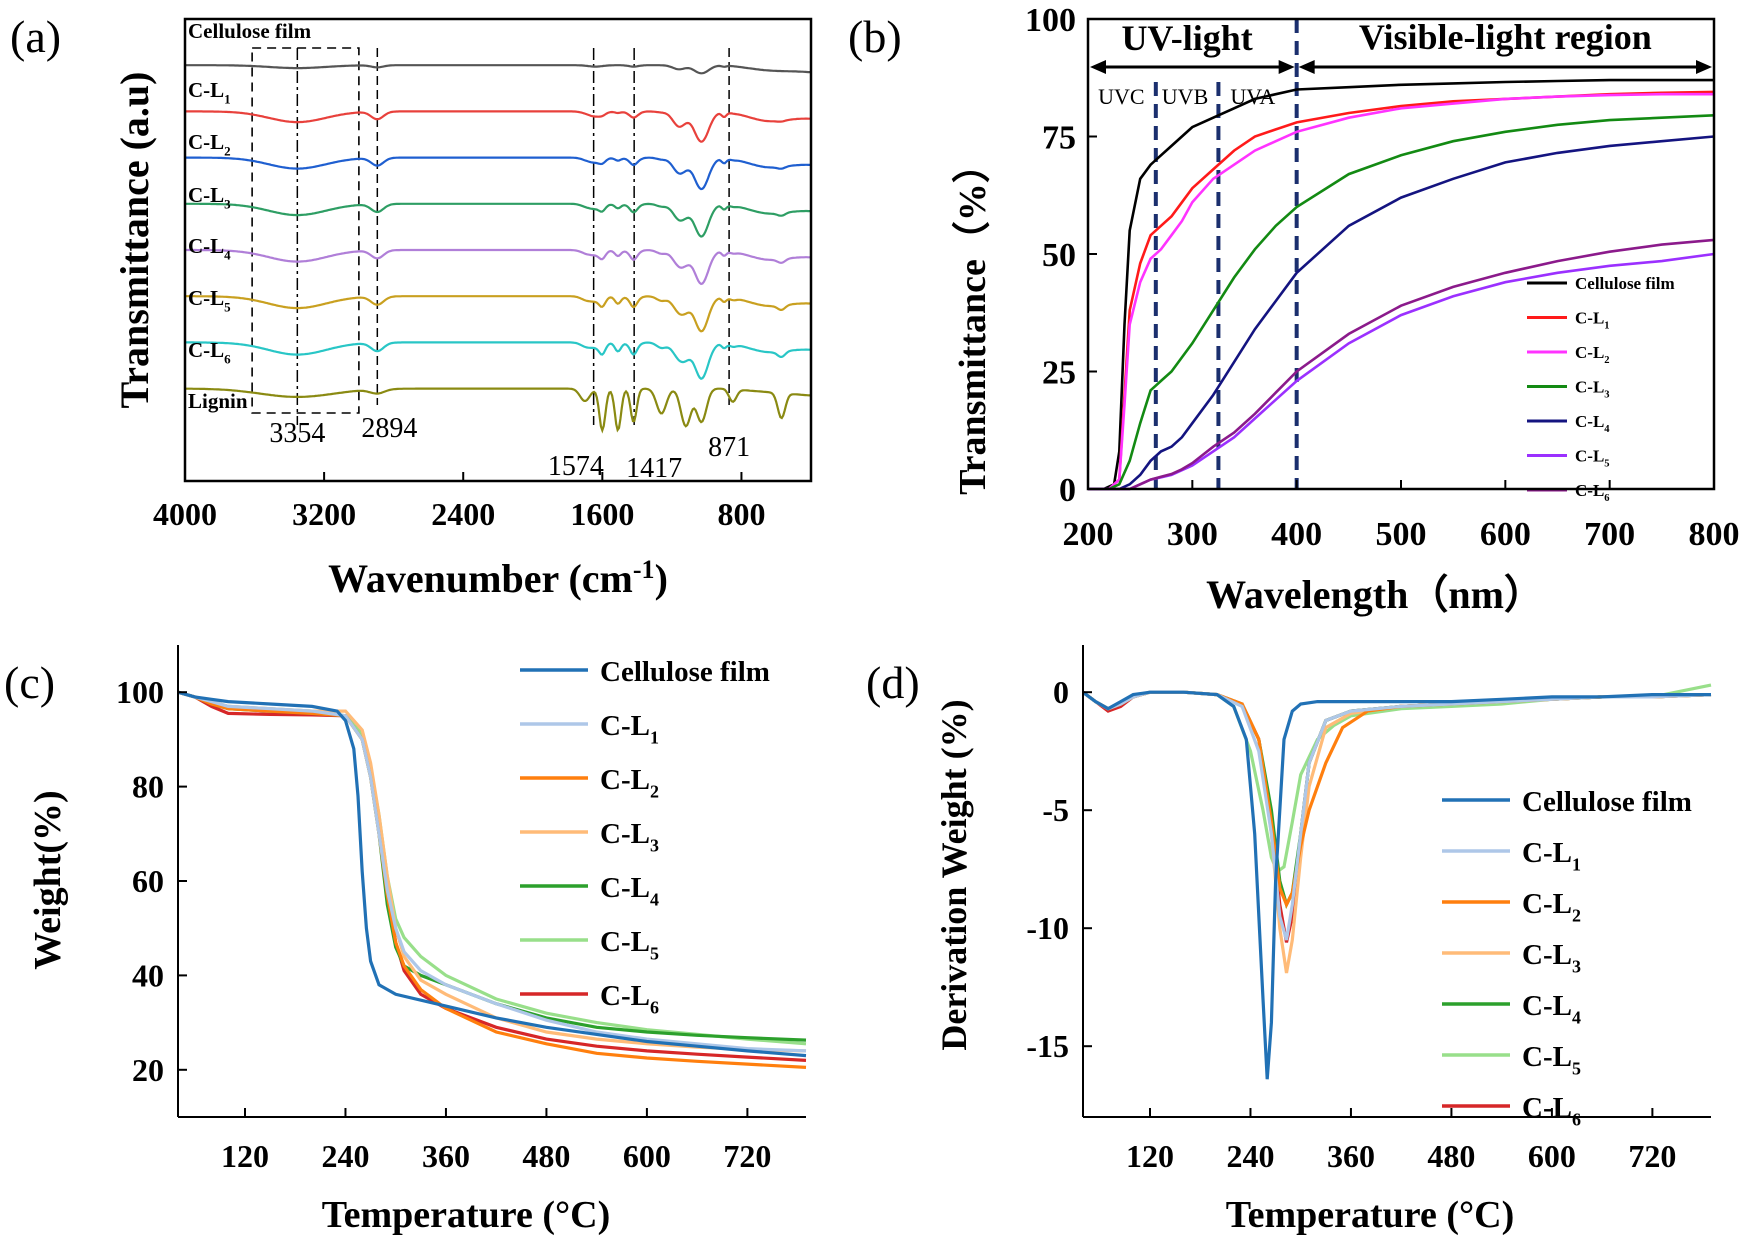 The image size is (1749, 1246). I want to click on x-tick-label: 3200, so click(324, 514).